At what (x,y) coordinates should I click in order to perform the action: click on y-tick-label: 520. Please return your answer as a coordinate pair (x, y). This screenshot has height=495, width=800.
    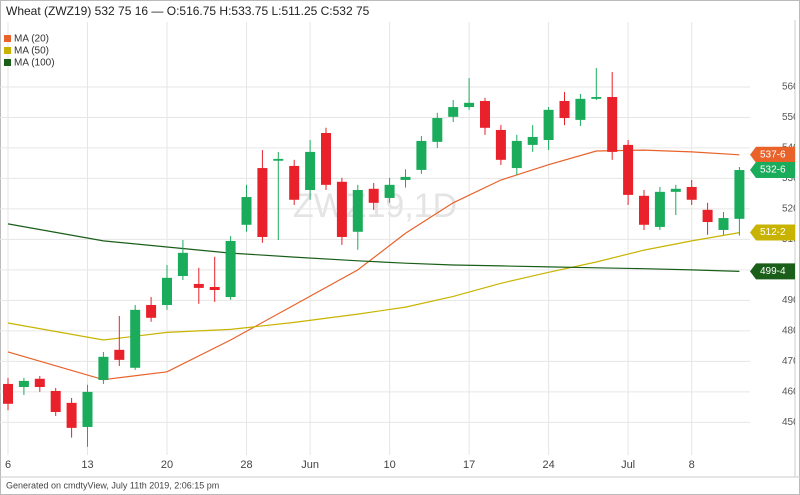
    Looking at the image, I should click on (790, 209).